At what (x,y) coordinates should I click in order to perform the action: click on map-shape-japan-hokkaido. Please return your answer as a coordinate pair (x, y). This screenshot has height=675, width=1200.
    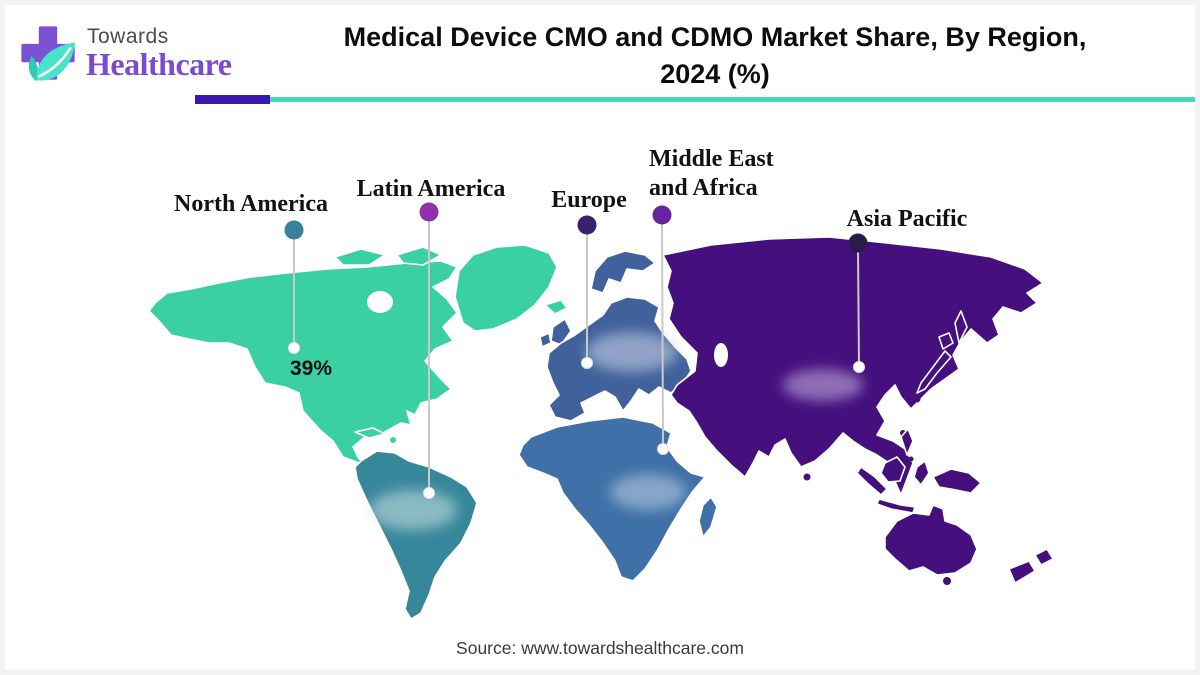
    Looking at the image, I should click on (946, 341).